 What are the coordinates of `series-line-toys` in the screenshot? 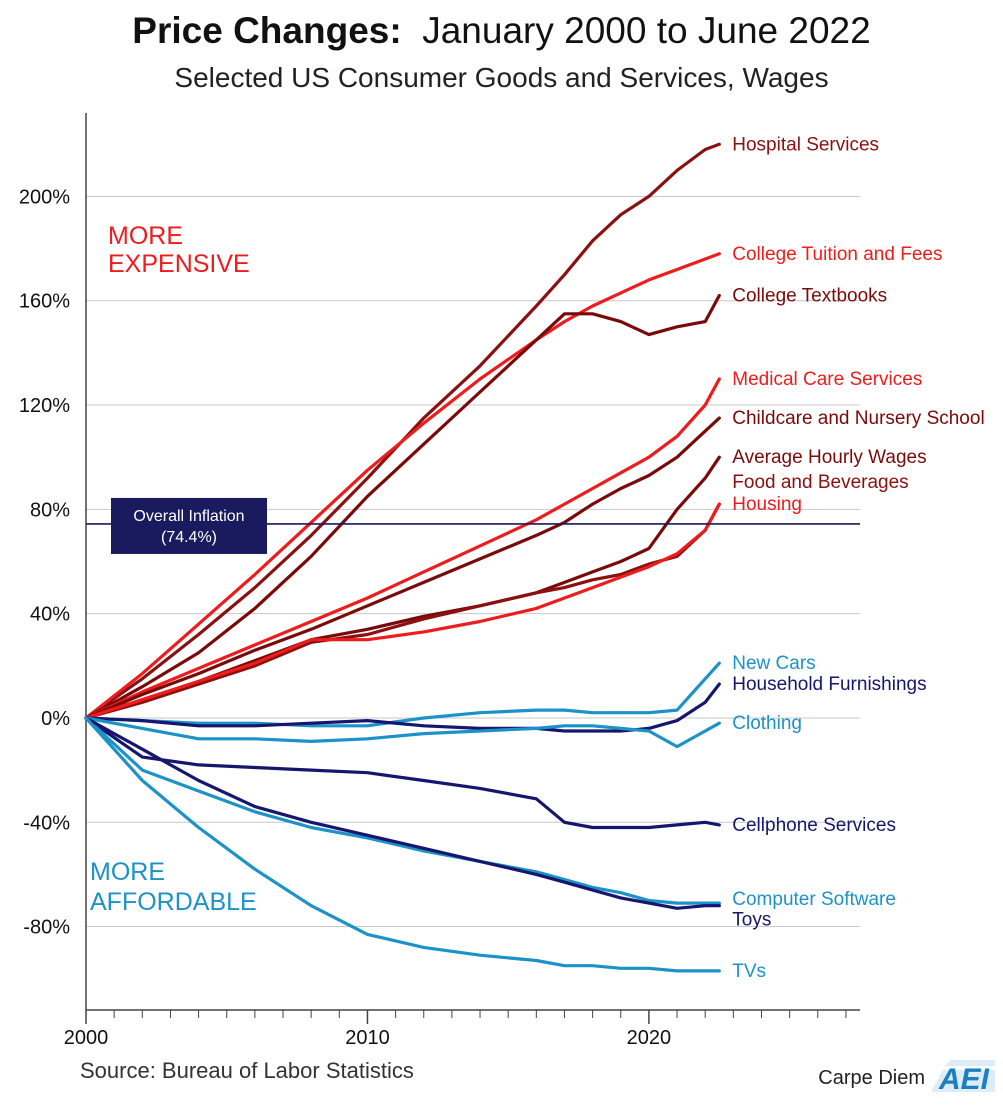 It's located at (402, 813).